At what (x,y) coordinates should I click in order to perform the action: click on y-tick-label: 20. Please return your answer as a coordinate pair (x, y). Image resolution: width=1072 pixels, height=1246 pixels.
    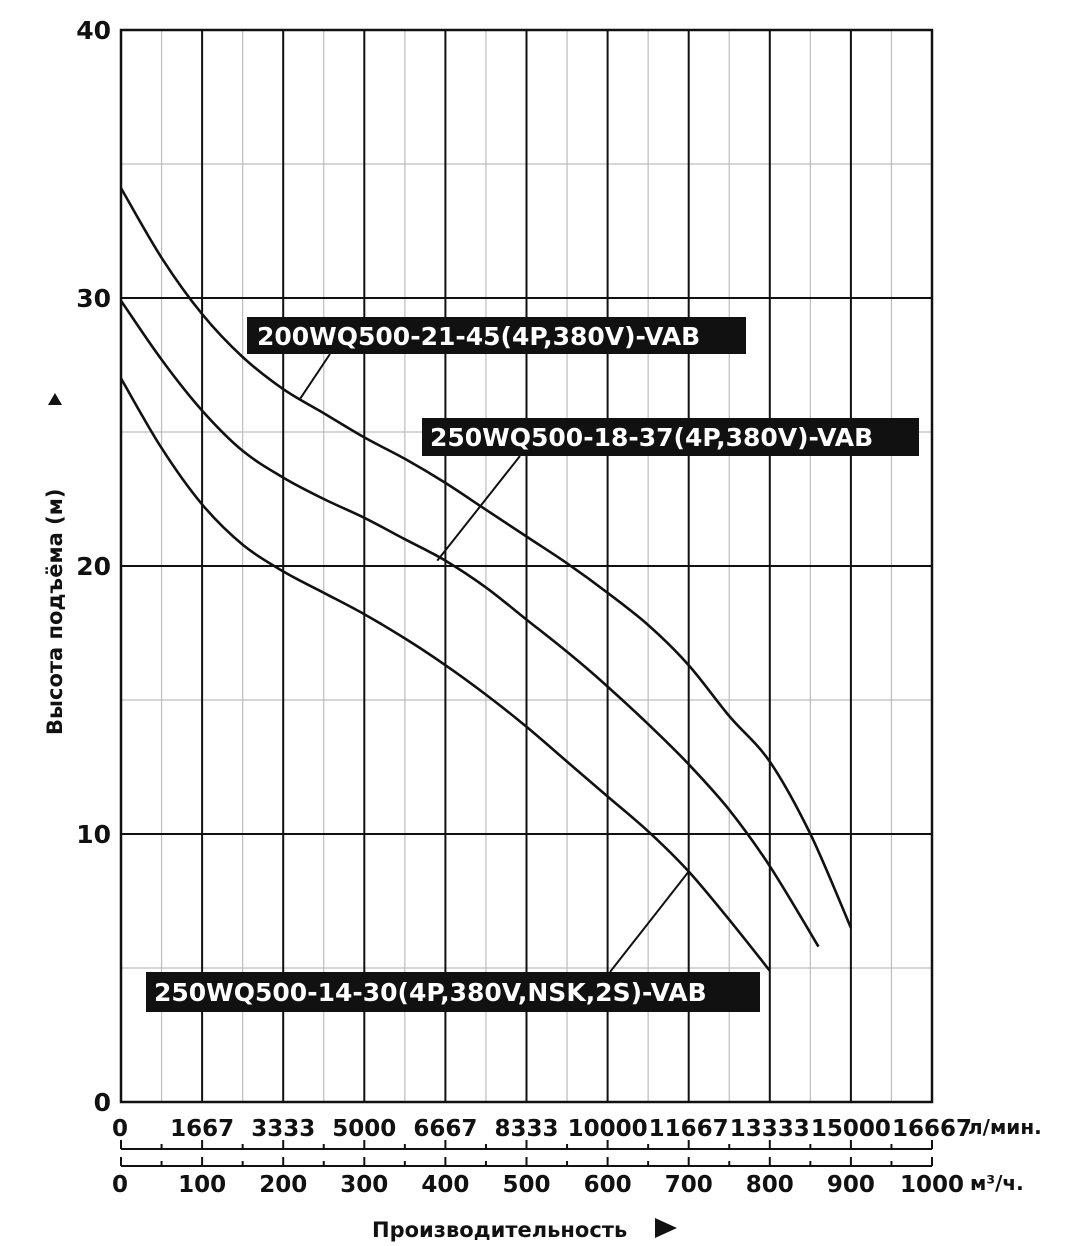
    Looking at the image, I should click on (93, 566).